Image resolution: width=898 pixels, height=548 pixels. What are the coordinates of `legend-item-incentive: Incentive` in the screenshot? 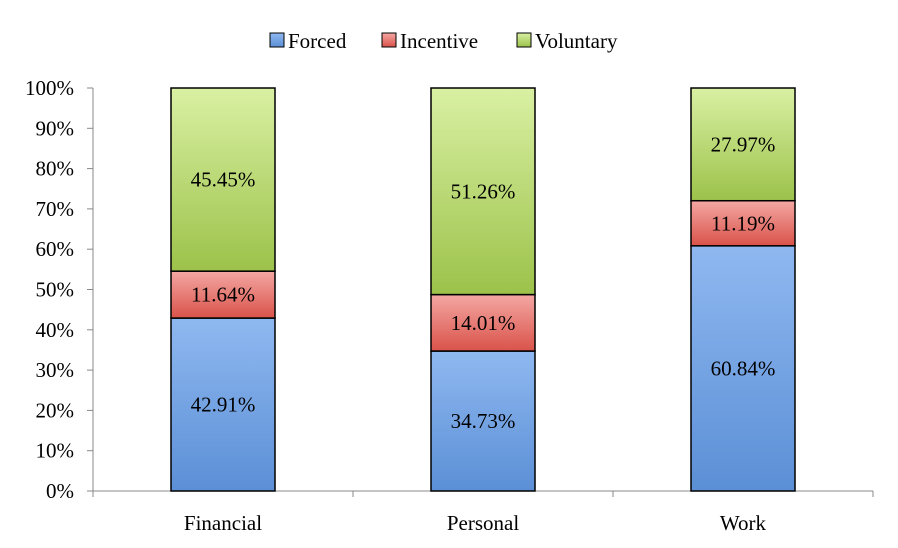 It's located at (429, 41).